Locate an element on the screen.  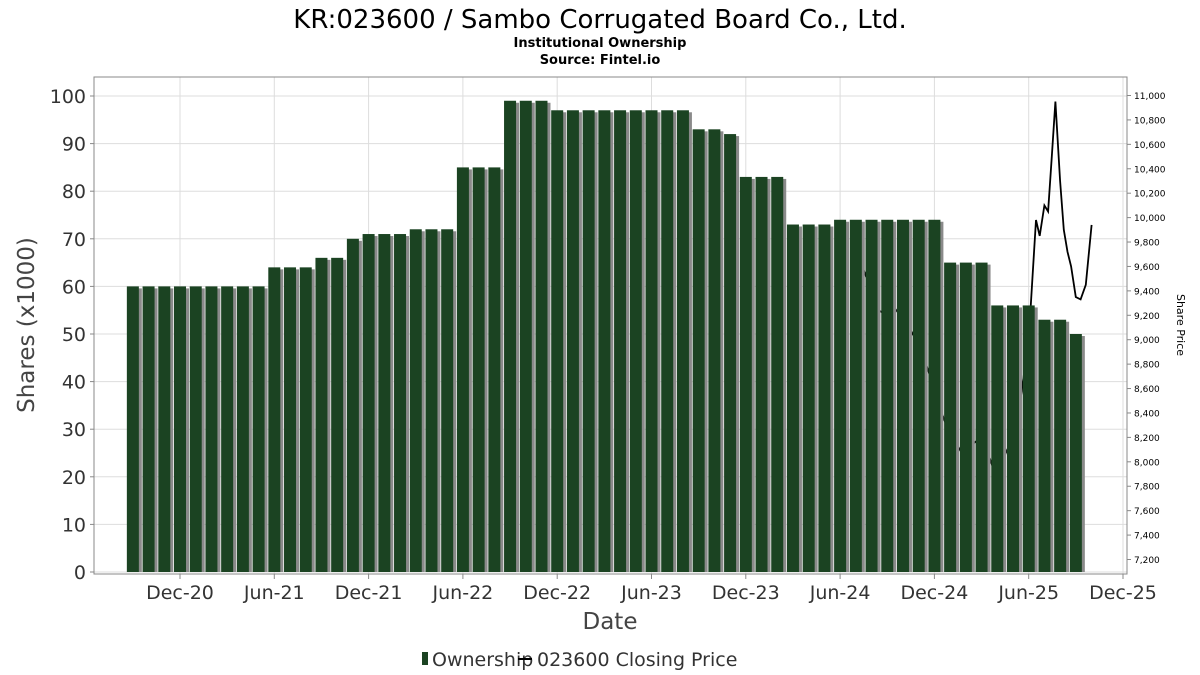
y2-tick-label-13: 9,800 is located at coordinates (1147, 244).